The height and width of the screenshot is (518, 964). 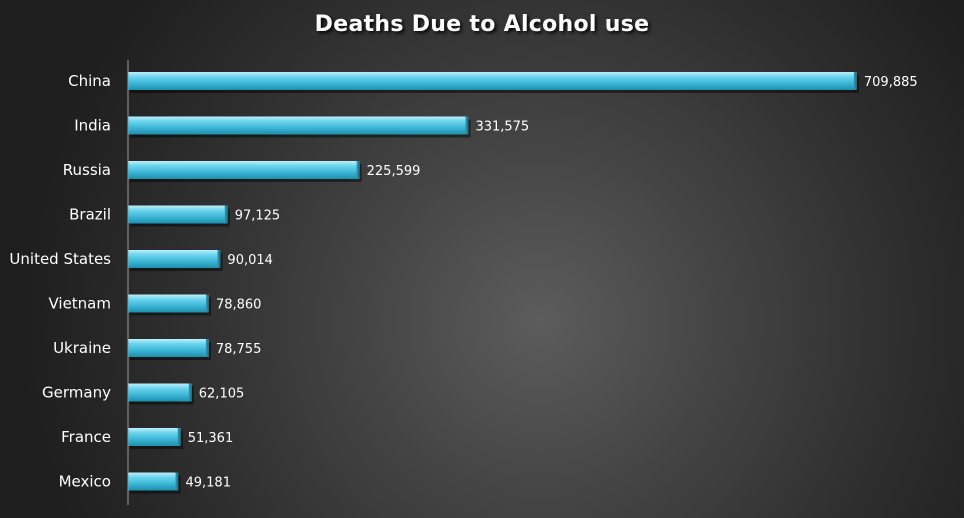 I want to click on category-label: India, so click(x=92, y=126).